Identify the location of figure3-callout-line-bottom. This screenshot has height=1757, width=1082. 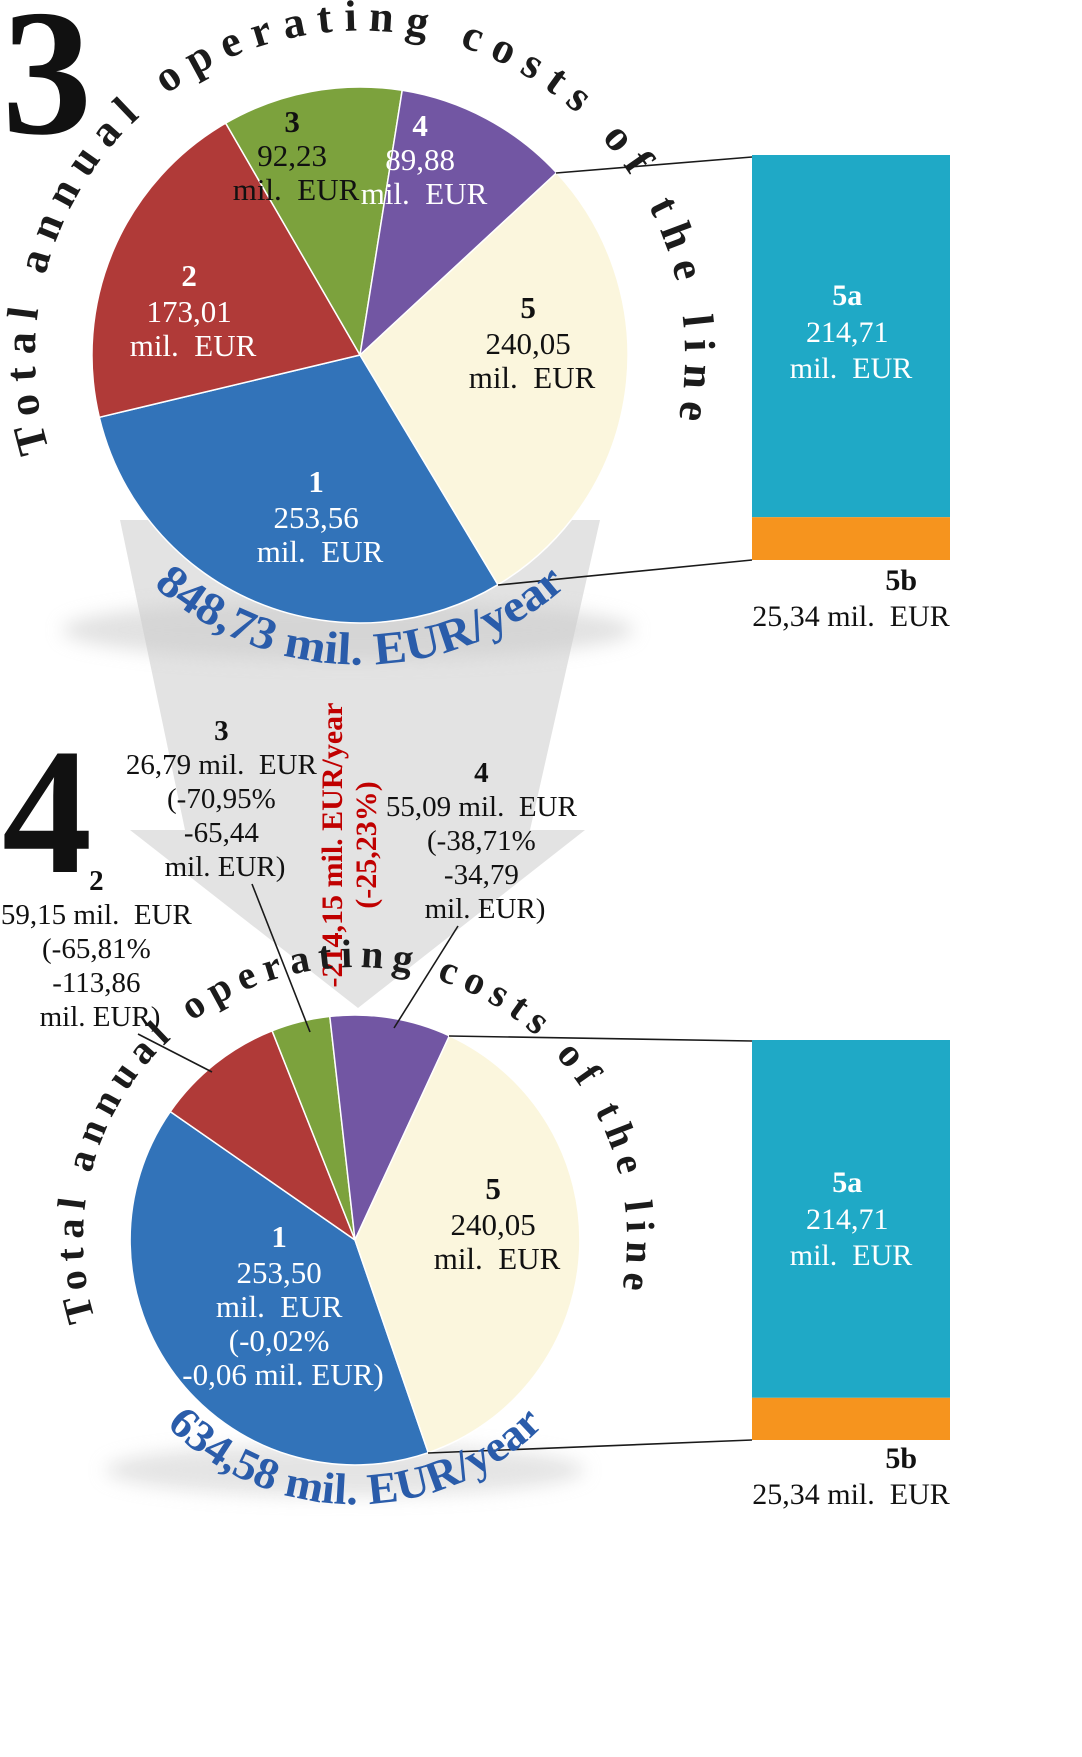
(625, 572).